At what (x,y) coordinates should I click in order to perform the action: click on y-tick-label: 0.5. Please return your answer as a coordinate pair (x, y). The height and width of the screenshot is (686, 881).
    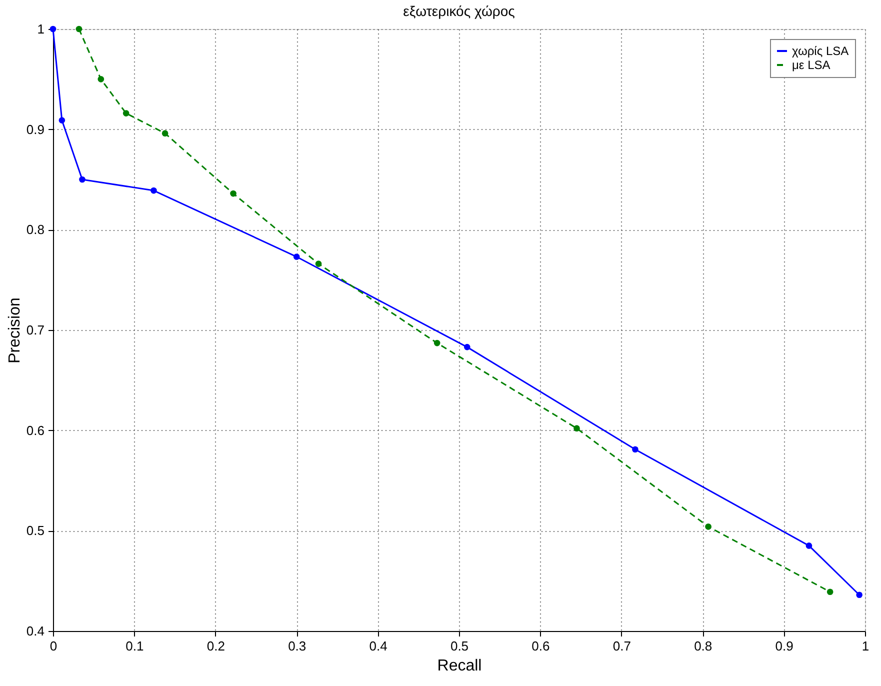
    Looking at the image, I should click on (35, 530).